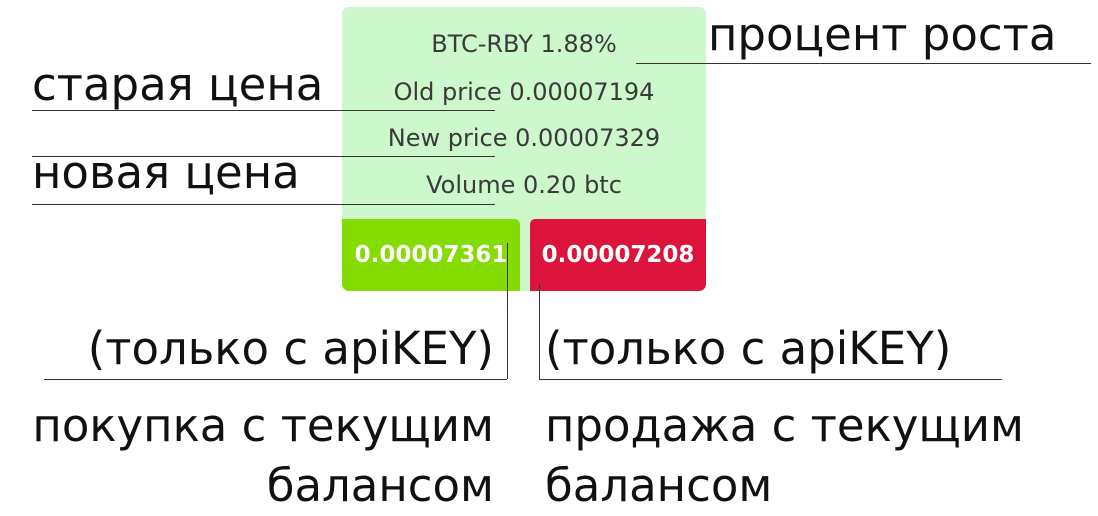  I want to click on old-price-row: Old price 0.00007194, so click(524, 92).